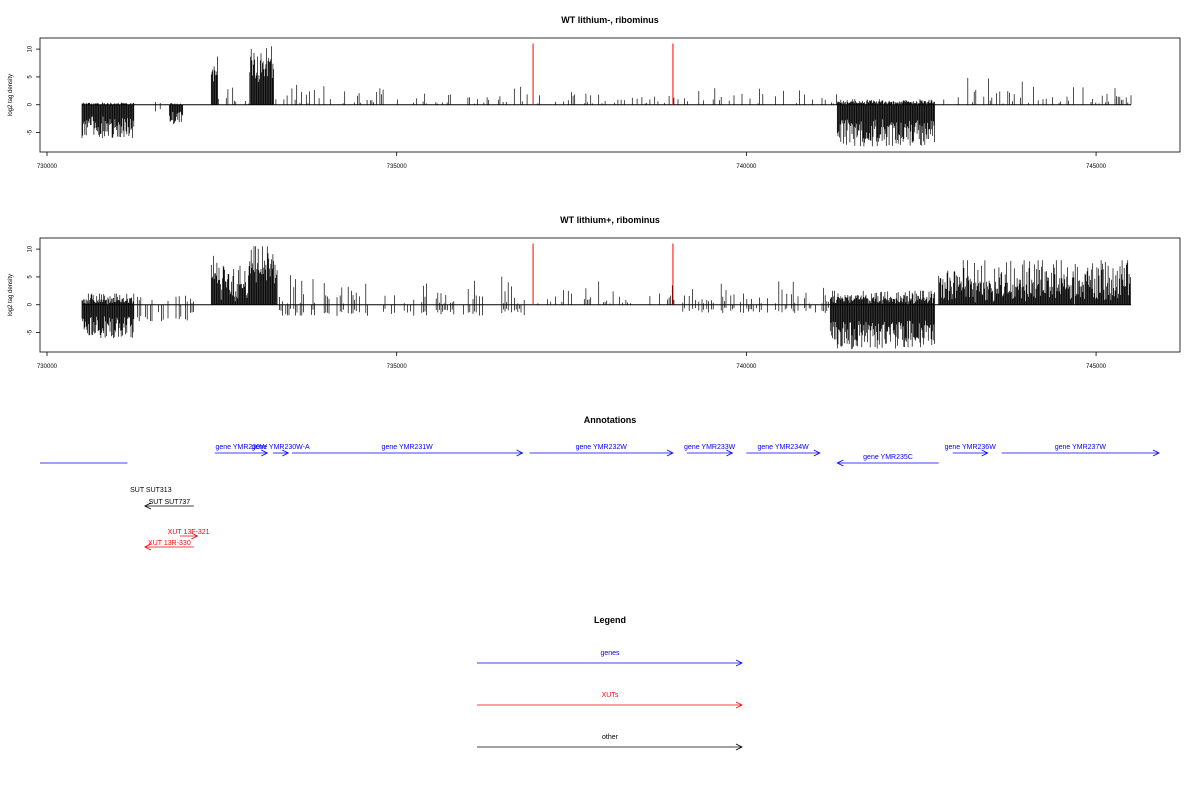 The width and height of the screenshot is (1200, 800). Describe the element at coordinates (888, 457) in the screenshot. I see `gene-label: gene YMR235C` at that location.